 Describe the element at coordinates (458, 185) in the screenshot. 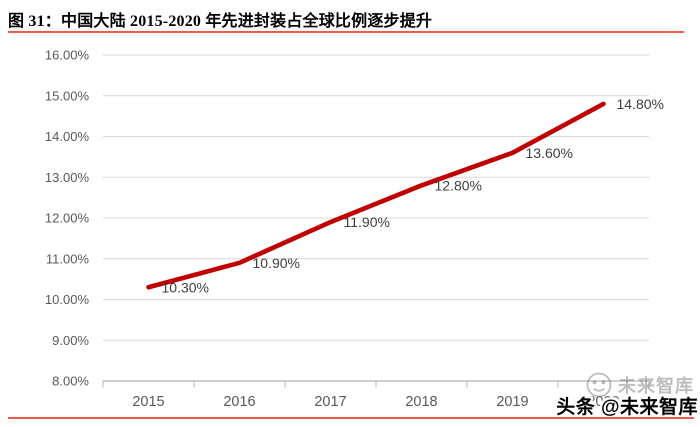

I see `data-label: 12.80%` at that location.